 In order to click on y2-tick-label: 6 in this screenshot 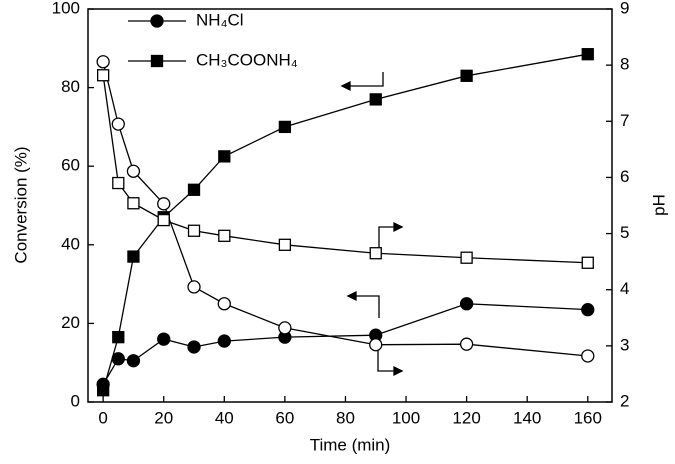, I will do `click(624, 176)`.